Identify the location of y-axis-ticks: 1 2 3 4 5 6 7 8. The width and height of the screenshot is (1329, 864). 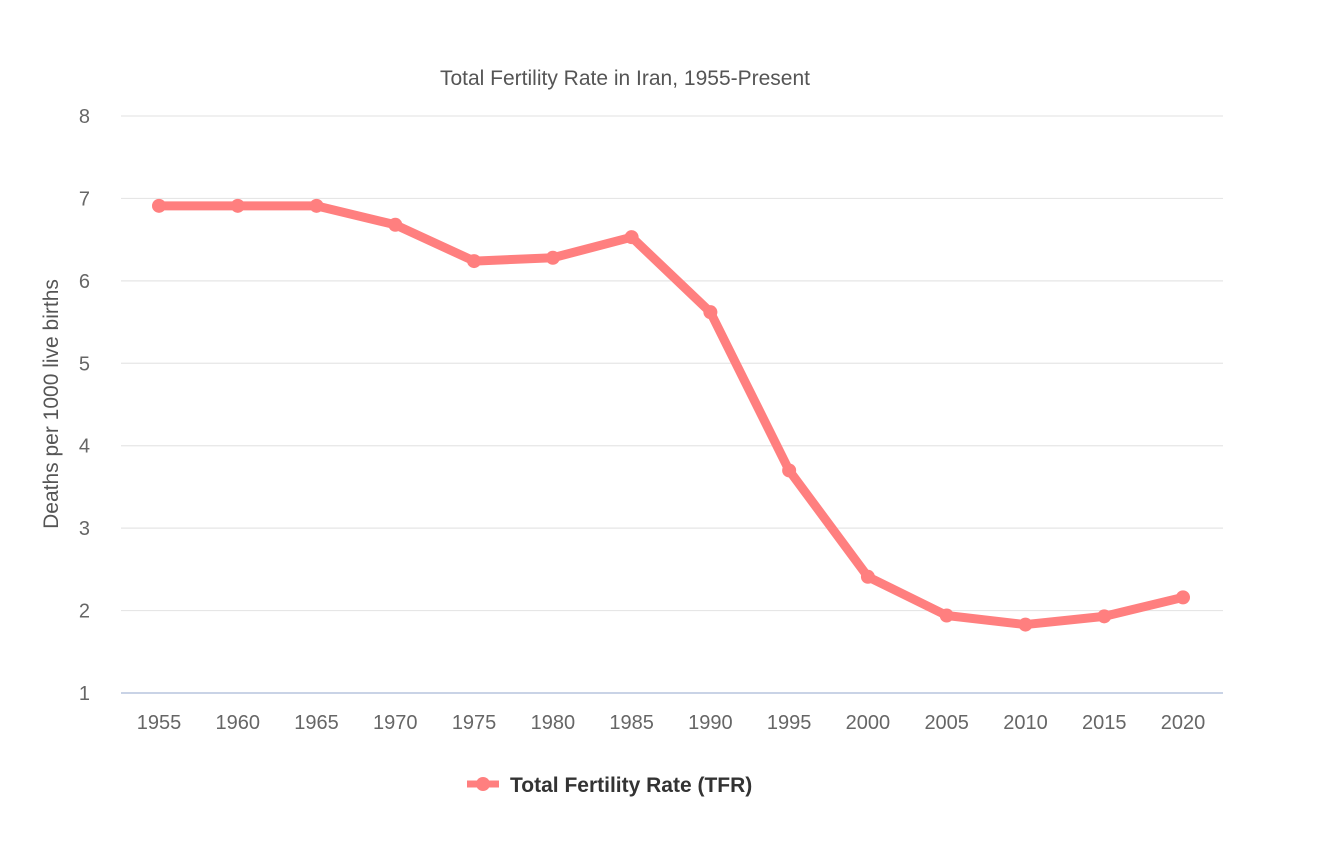
(84, 405).